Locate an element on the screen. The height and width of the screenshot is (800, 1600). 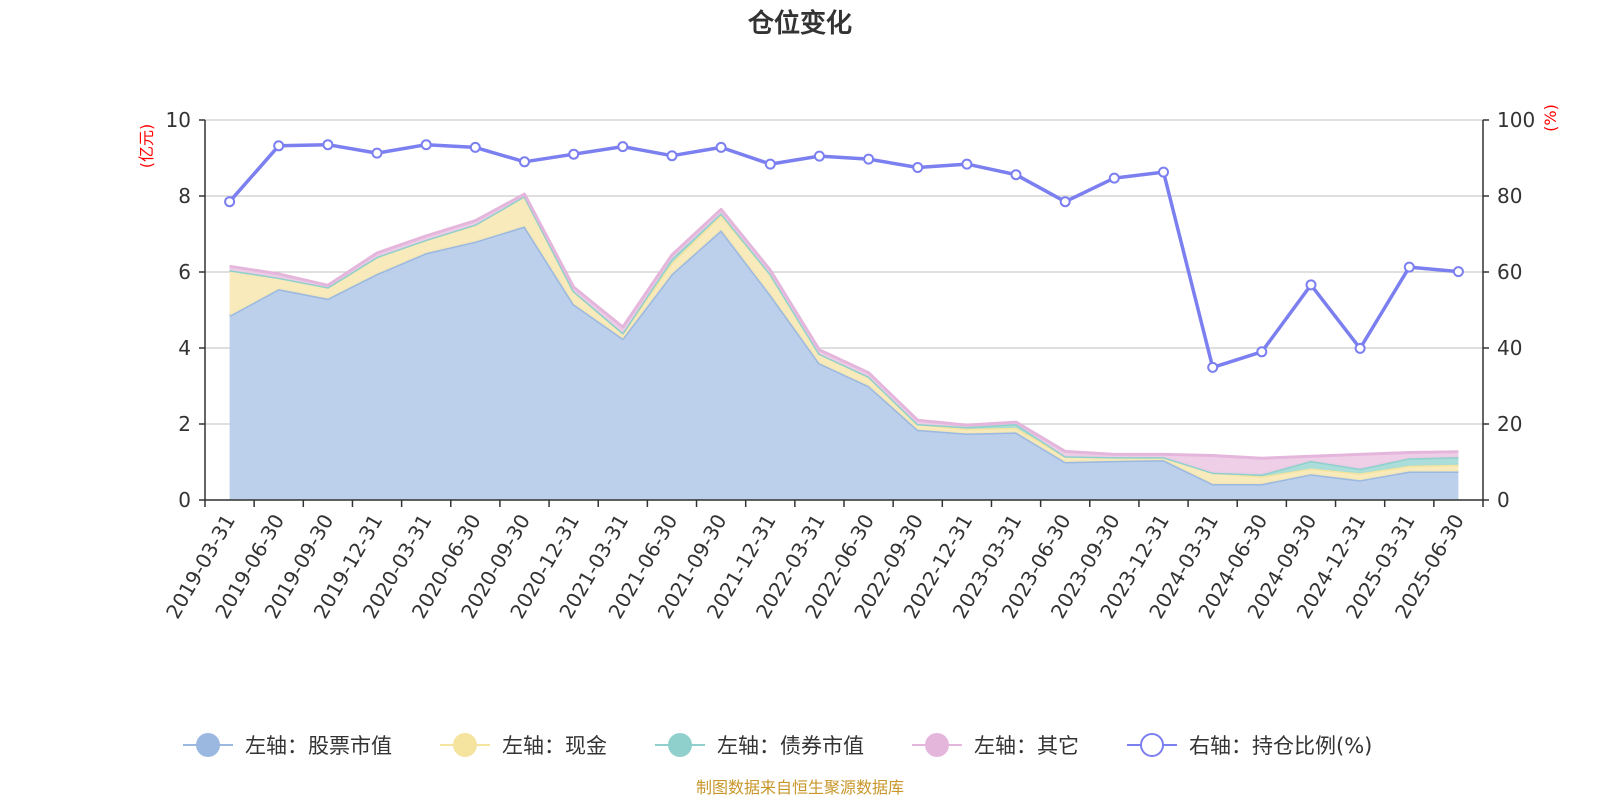
data-source-note: 制图数据来自恒生聚源数据库 is located at coordinates (800, 787).